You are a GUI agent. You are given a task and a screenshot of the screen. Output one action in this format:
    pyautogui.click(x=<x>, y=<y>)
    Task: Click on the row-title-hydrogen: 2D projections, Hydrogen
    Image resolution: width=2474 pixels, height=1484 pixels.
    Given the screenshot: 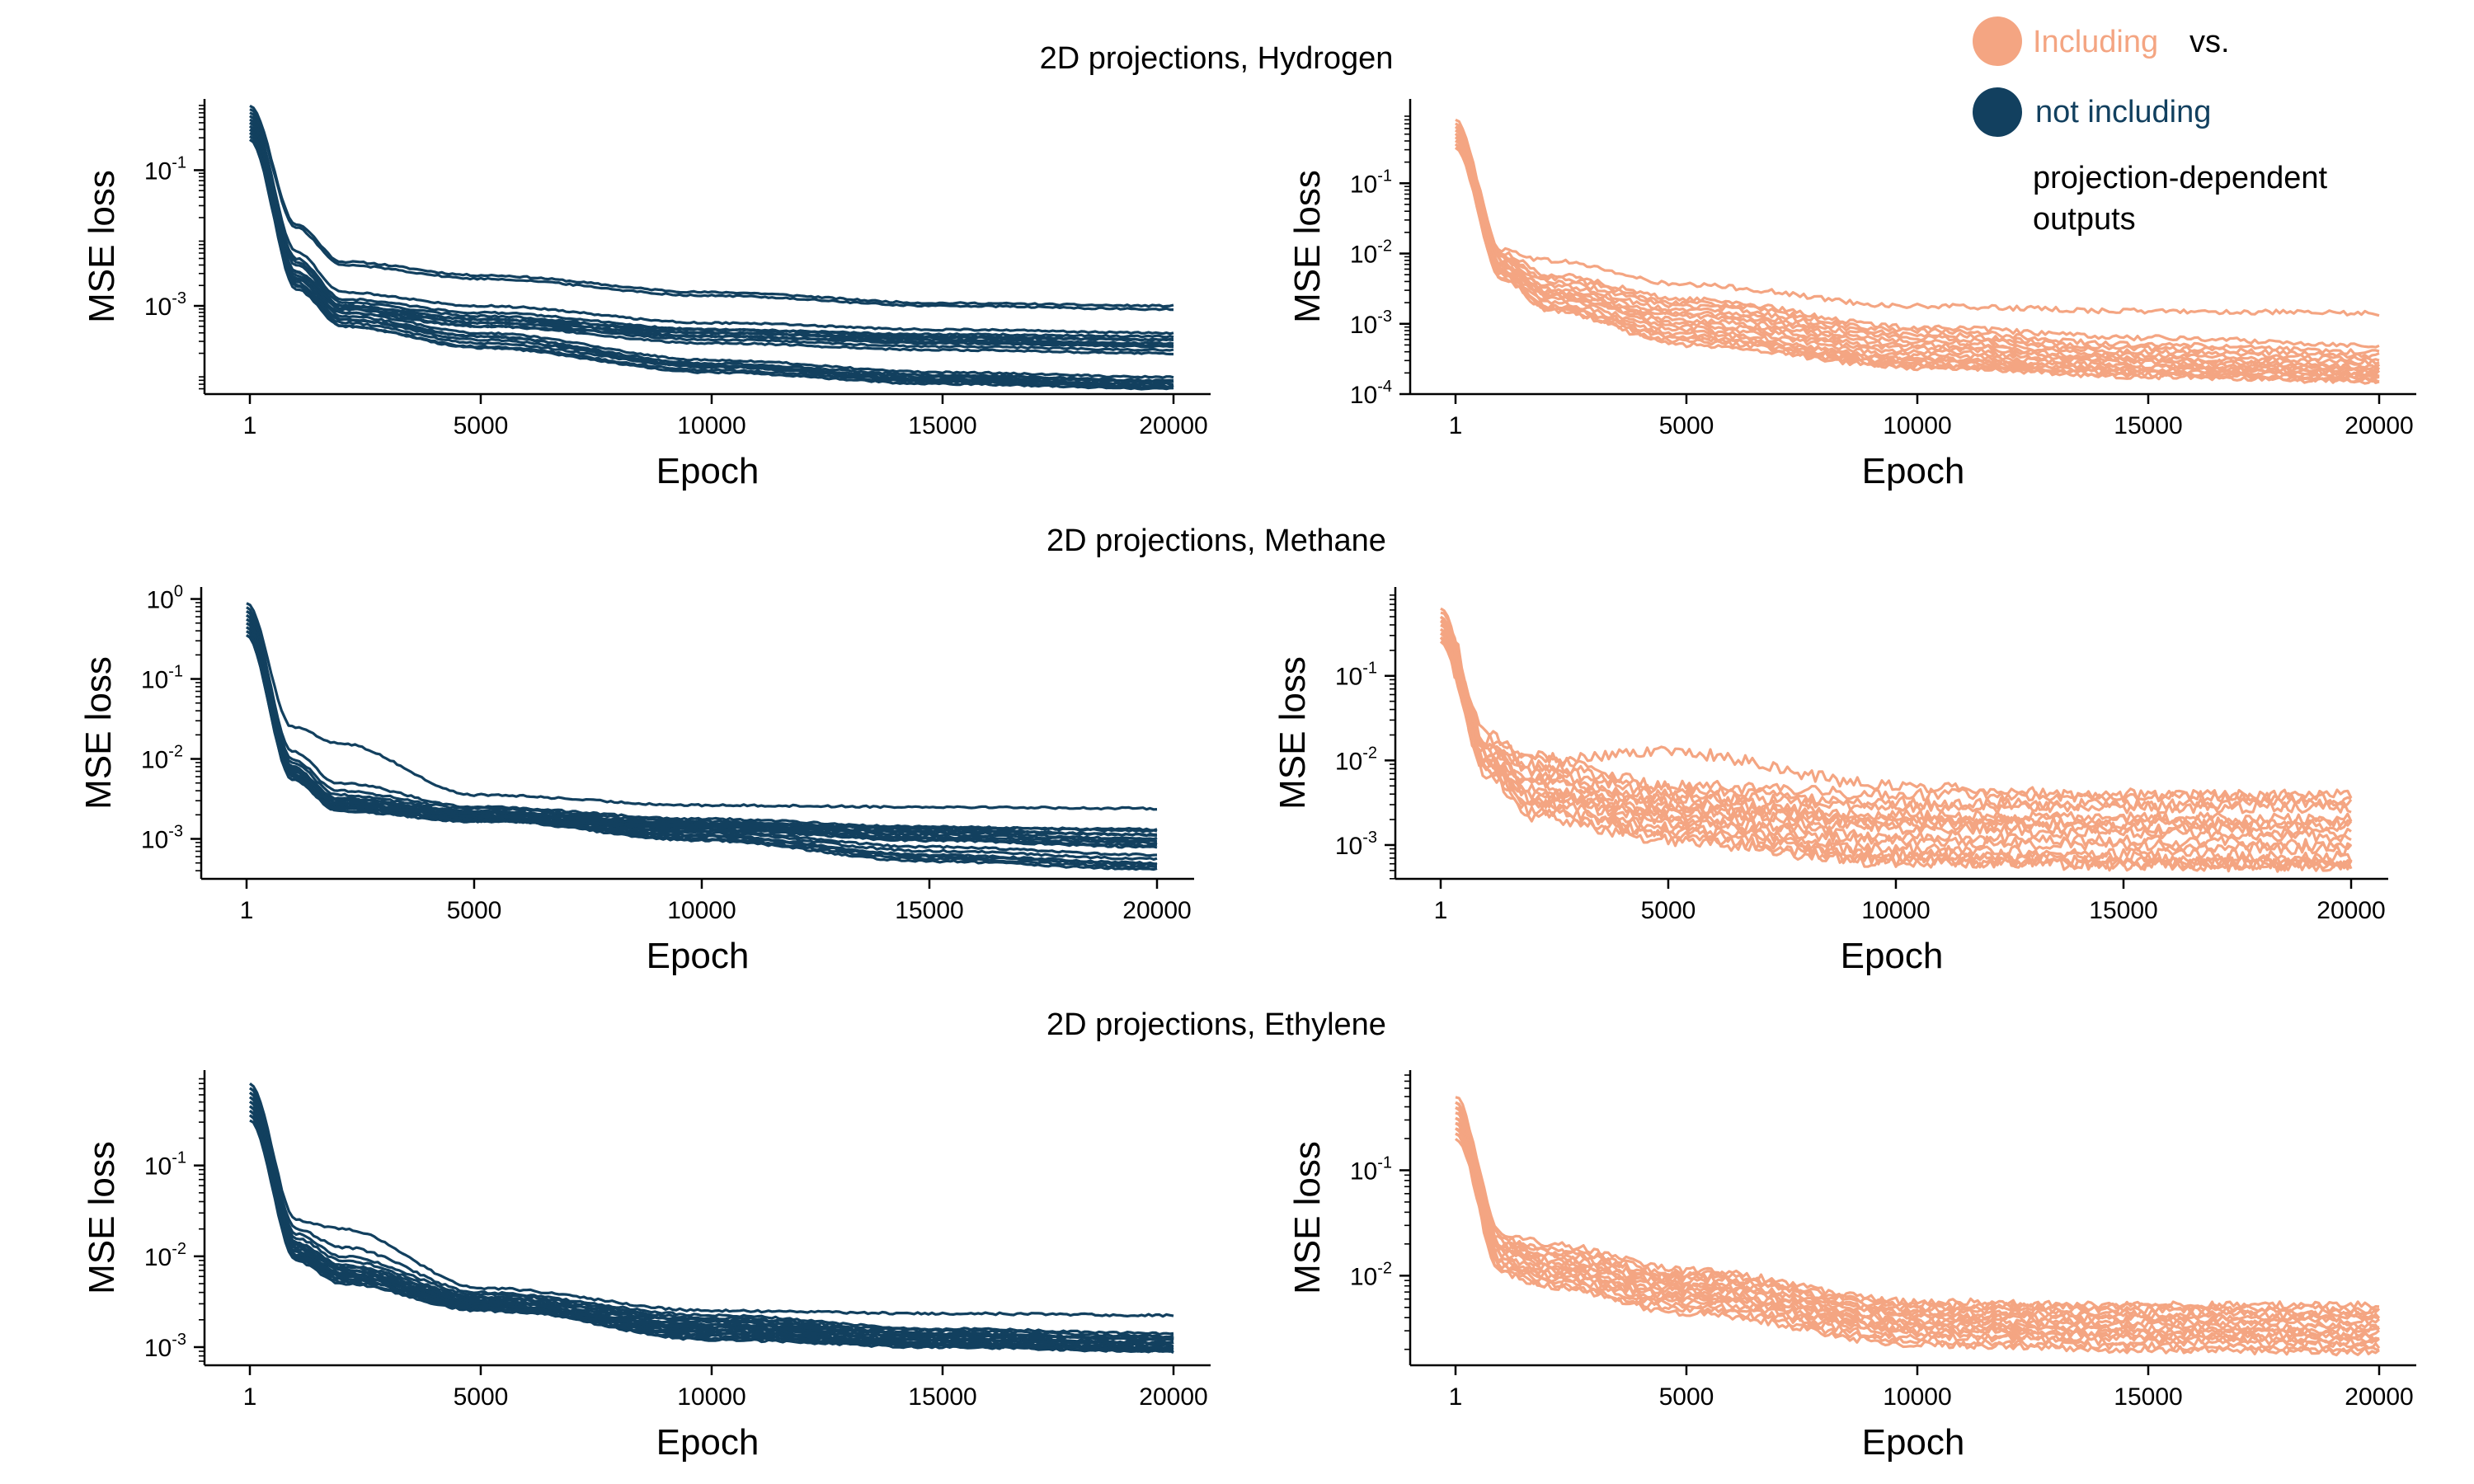 What is the action you would take?
    pyautogui.click(x=1217, y=58)
    